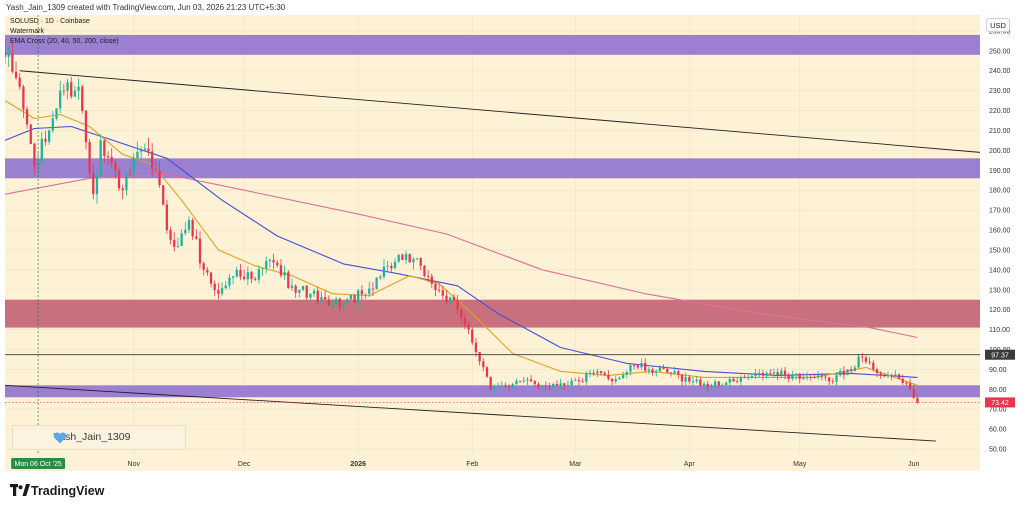  What do you see at coordinates (998, 25) in the screenshot?
I see `currency-button: USD` at bounding box center [998, 25].